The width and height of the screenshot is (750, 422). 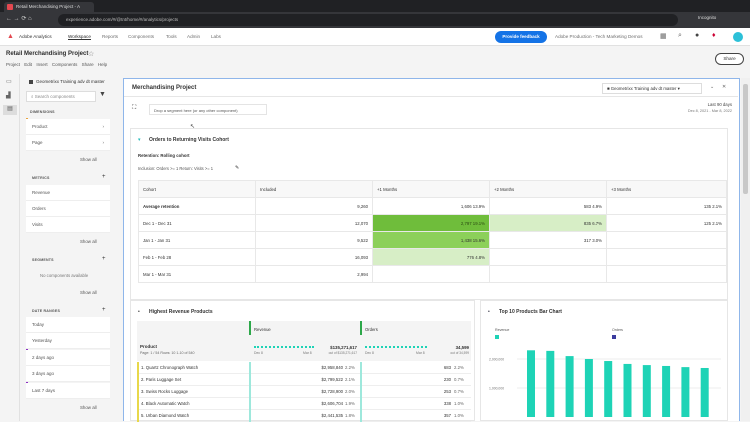 I want to click on component-product: Product ›, so click(x=68, y=127).